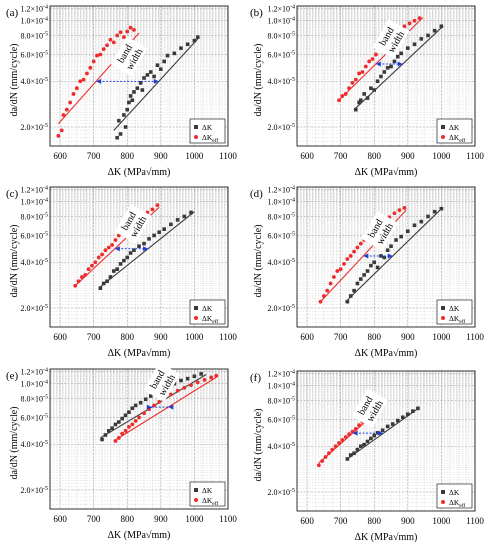  I want to click on y-tick-label: 4.0×10-5, so click(281, 81).